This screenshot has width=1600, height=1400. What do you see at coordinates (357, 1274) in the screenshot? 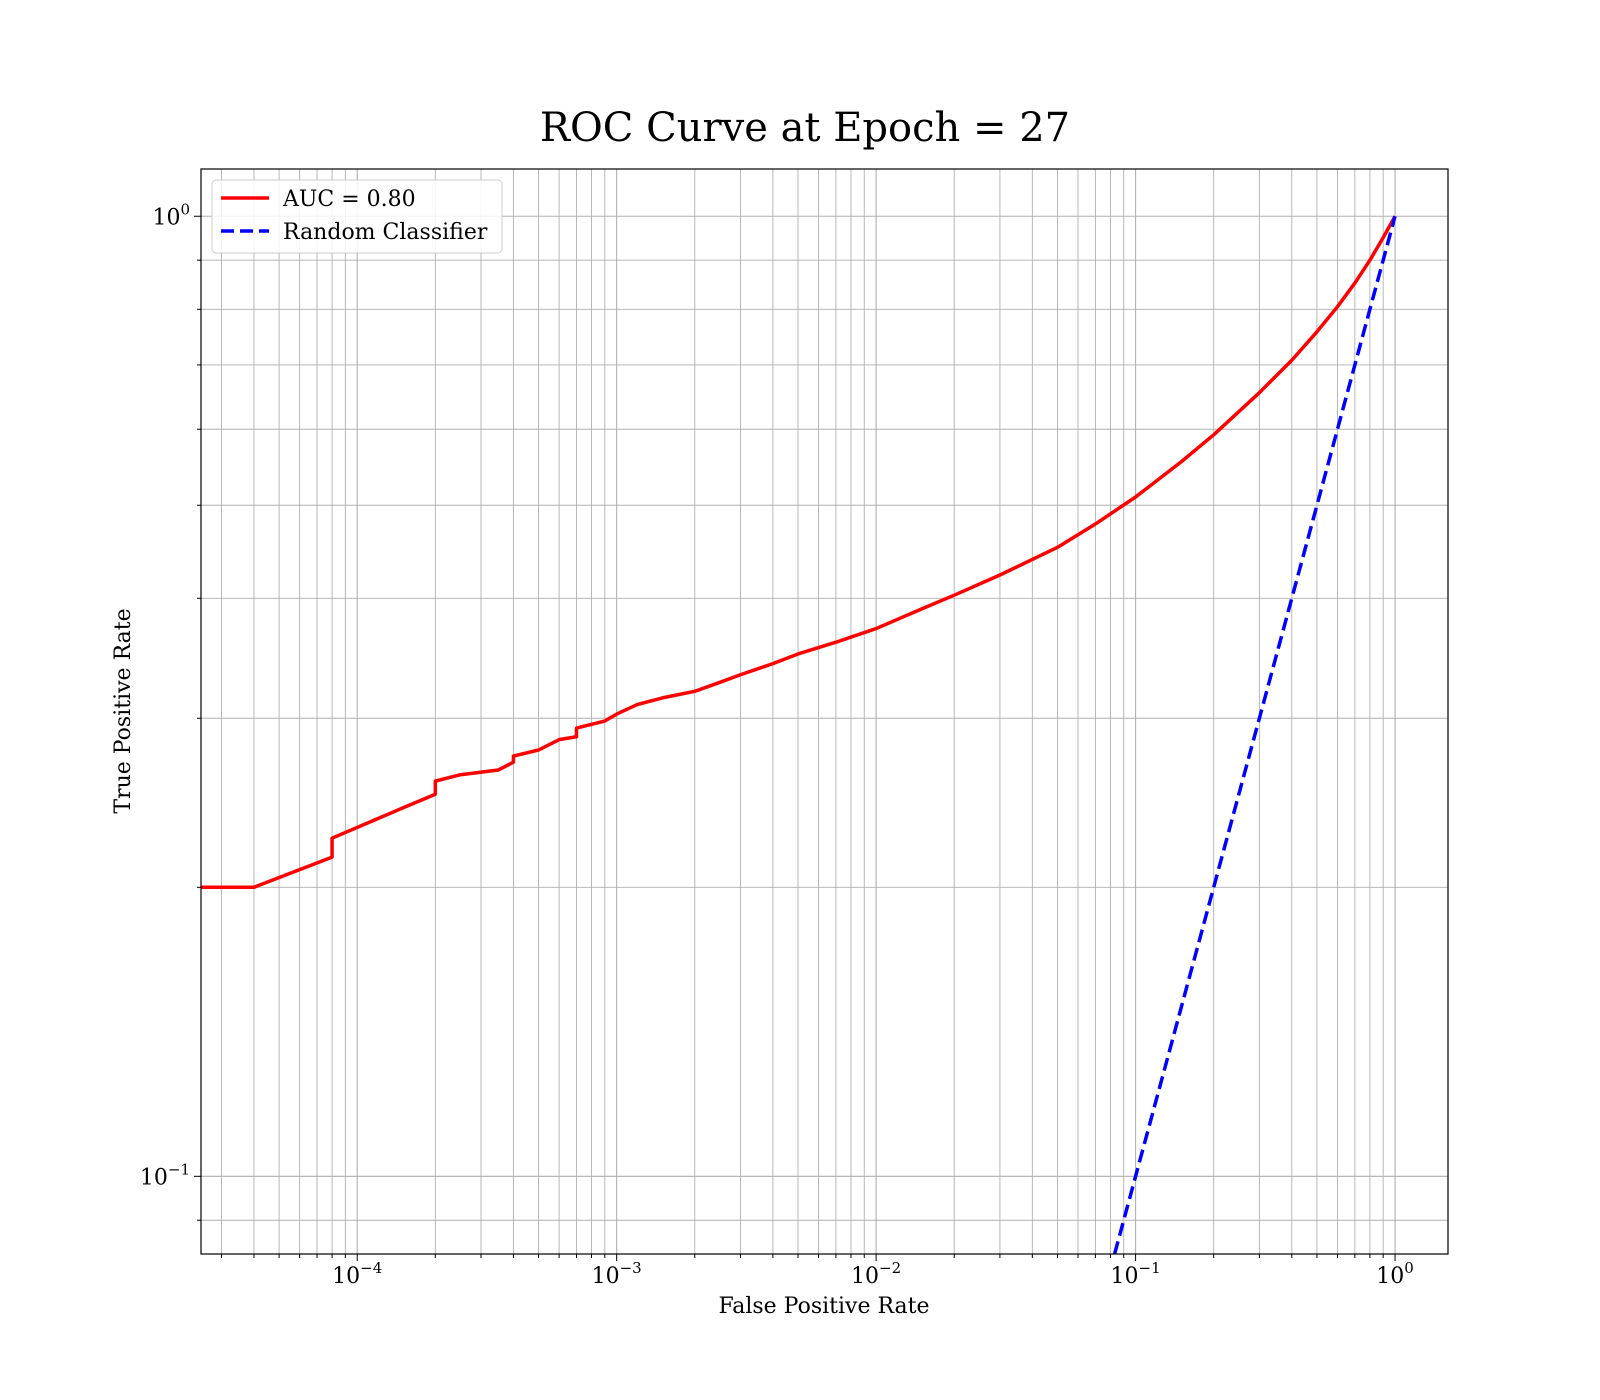
I see `x-tick-label: 10⁻⁴` at bounding box center [357, 1274].